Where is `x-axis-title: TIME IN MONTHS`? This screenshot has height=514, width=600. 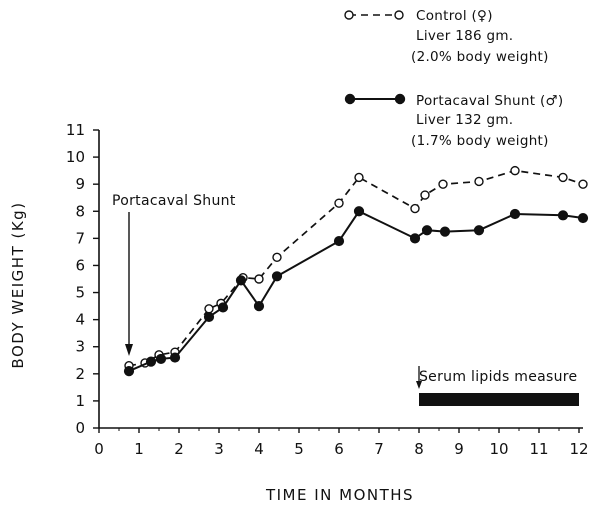
x-axis-title: TIME IN MONTHS is located at coordinates (339, 495).